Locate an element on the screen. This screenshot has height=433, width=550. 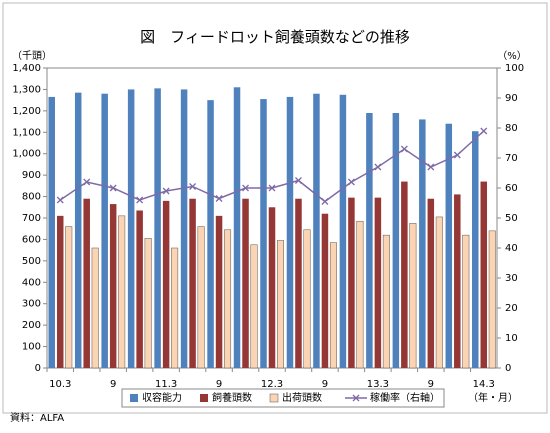
y-tick-label: 600 is located at coordinates (31, 239).